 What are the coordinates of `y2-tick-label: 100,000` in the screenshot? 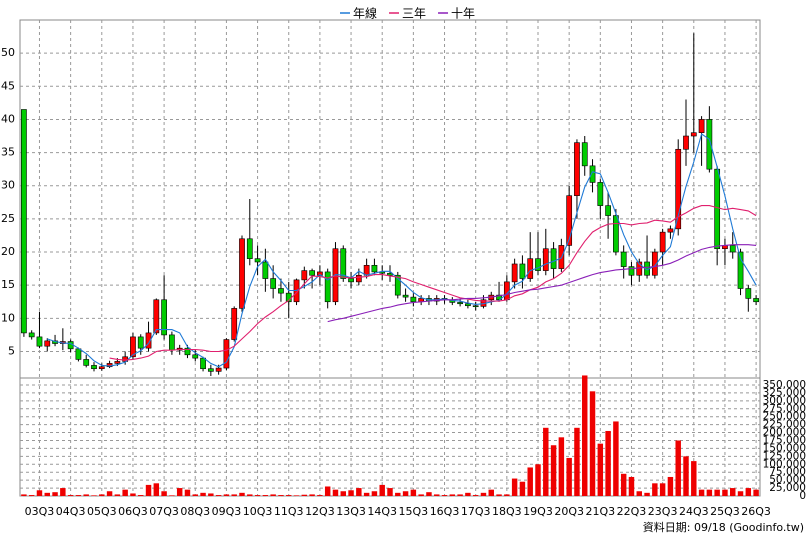 It's located at (784, 464).